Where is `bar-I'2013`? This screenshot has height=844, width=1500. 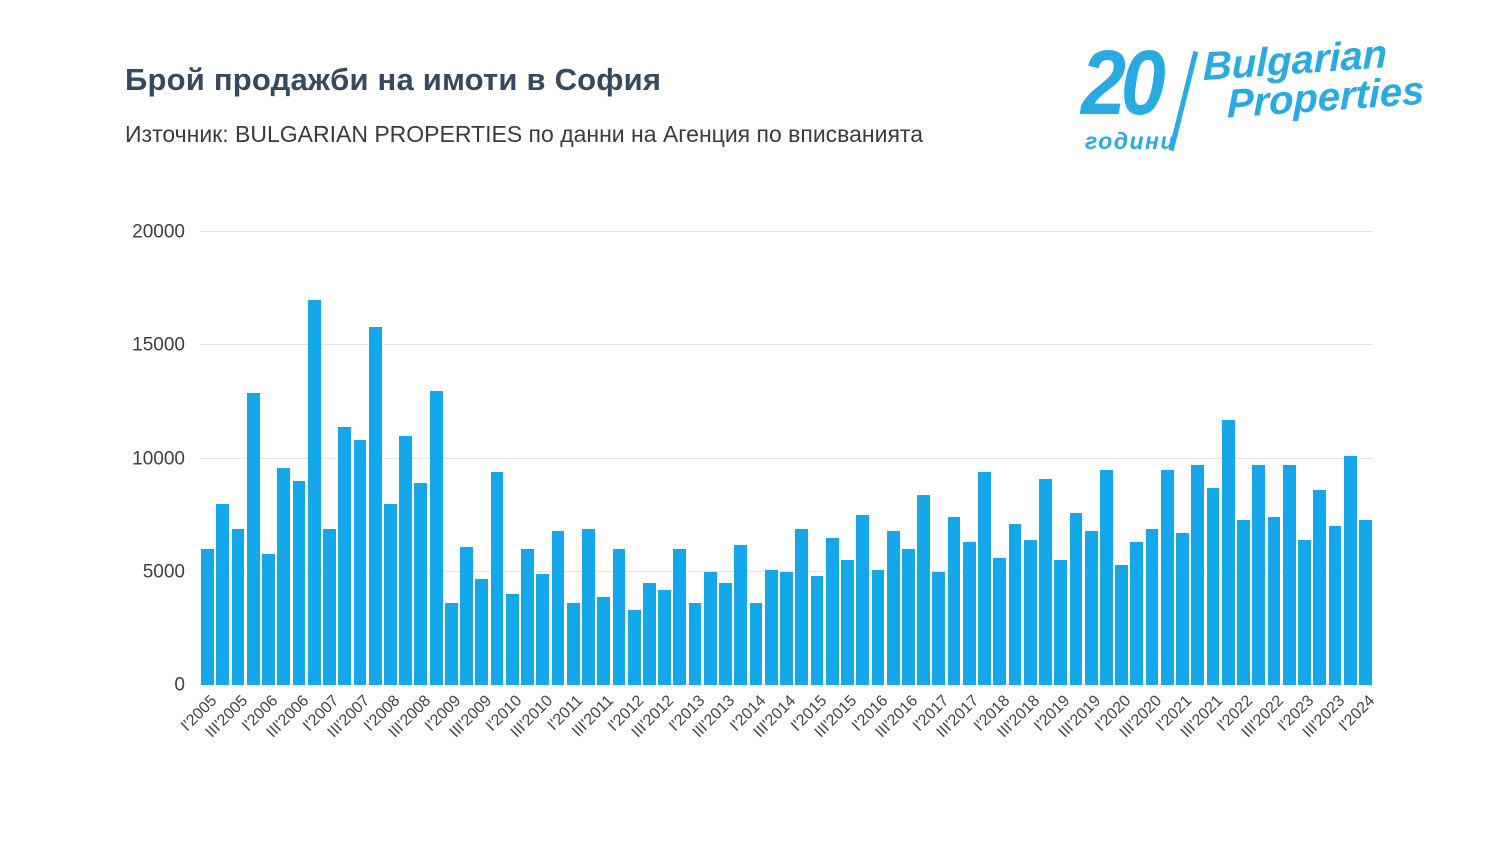
bar-I'2013 is located at coordinates (695, 644).